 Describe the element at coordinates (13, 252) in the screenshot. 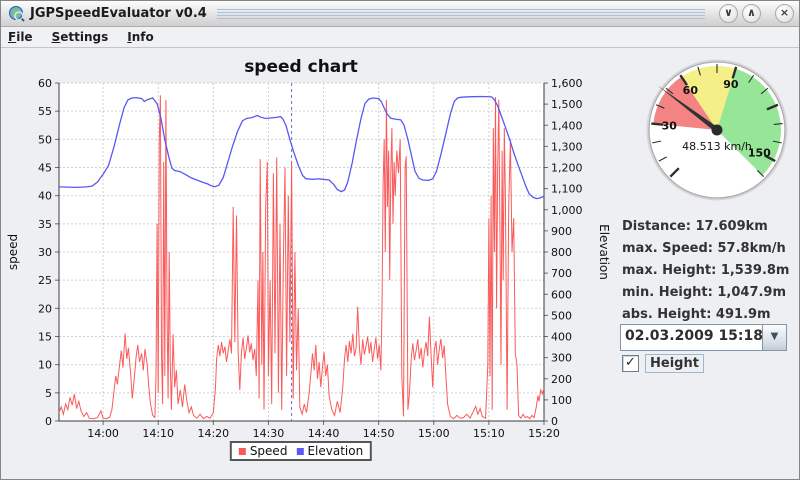

I see `left-axis-title: speed` at that location.